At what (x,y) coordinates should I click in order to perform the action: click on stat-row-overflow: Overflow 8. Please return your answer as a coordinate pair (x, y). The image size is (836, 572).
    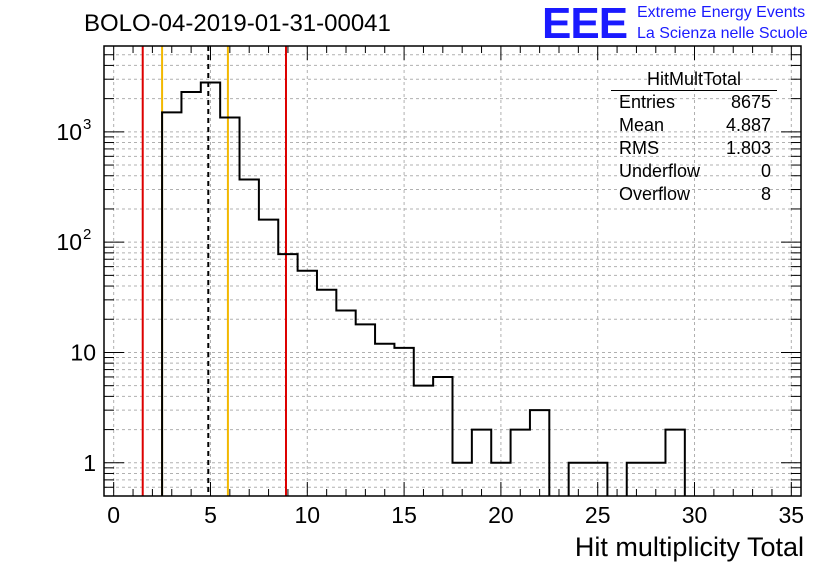
    Looking at the image, I should click on (694, 194).